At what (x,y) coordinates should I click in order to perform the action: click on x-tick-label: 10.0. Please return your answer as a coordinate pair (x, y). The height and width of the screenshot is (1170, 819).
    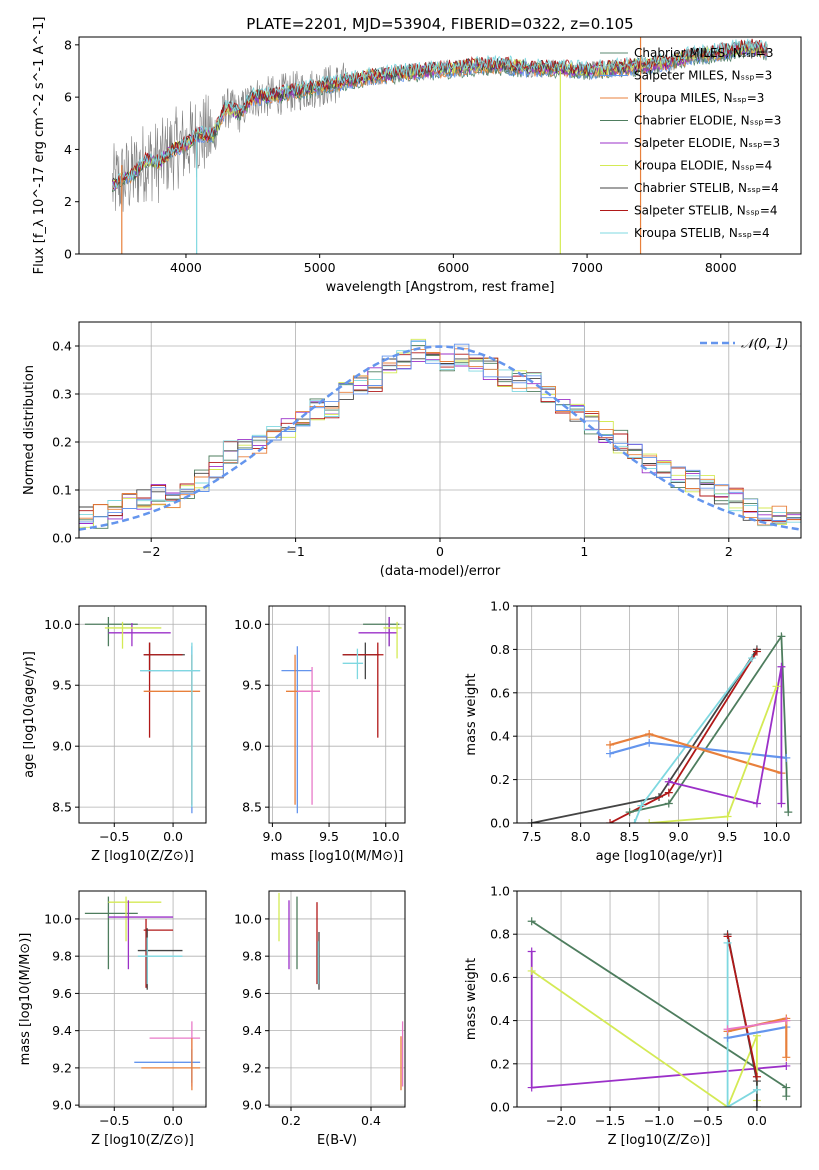
    Looking at the image, I should click on (386, 836).